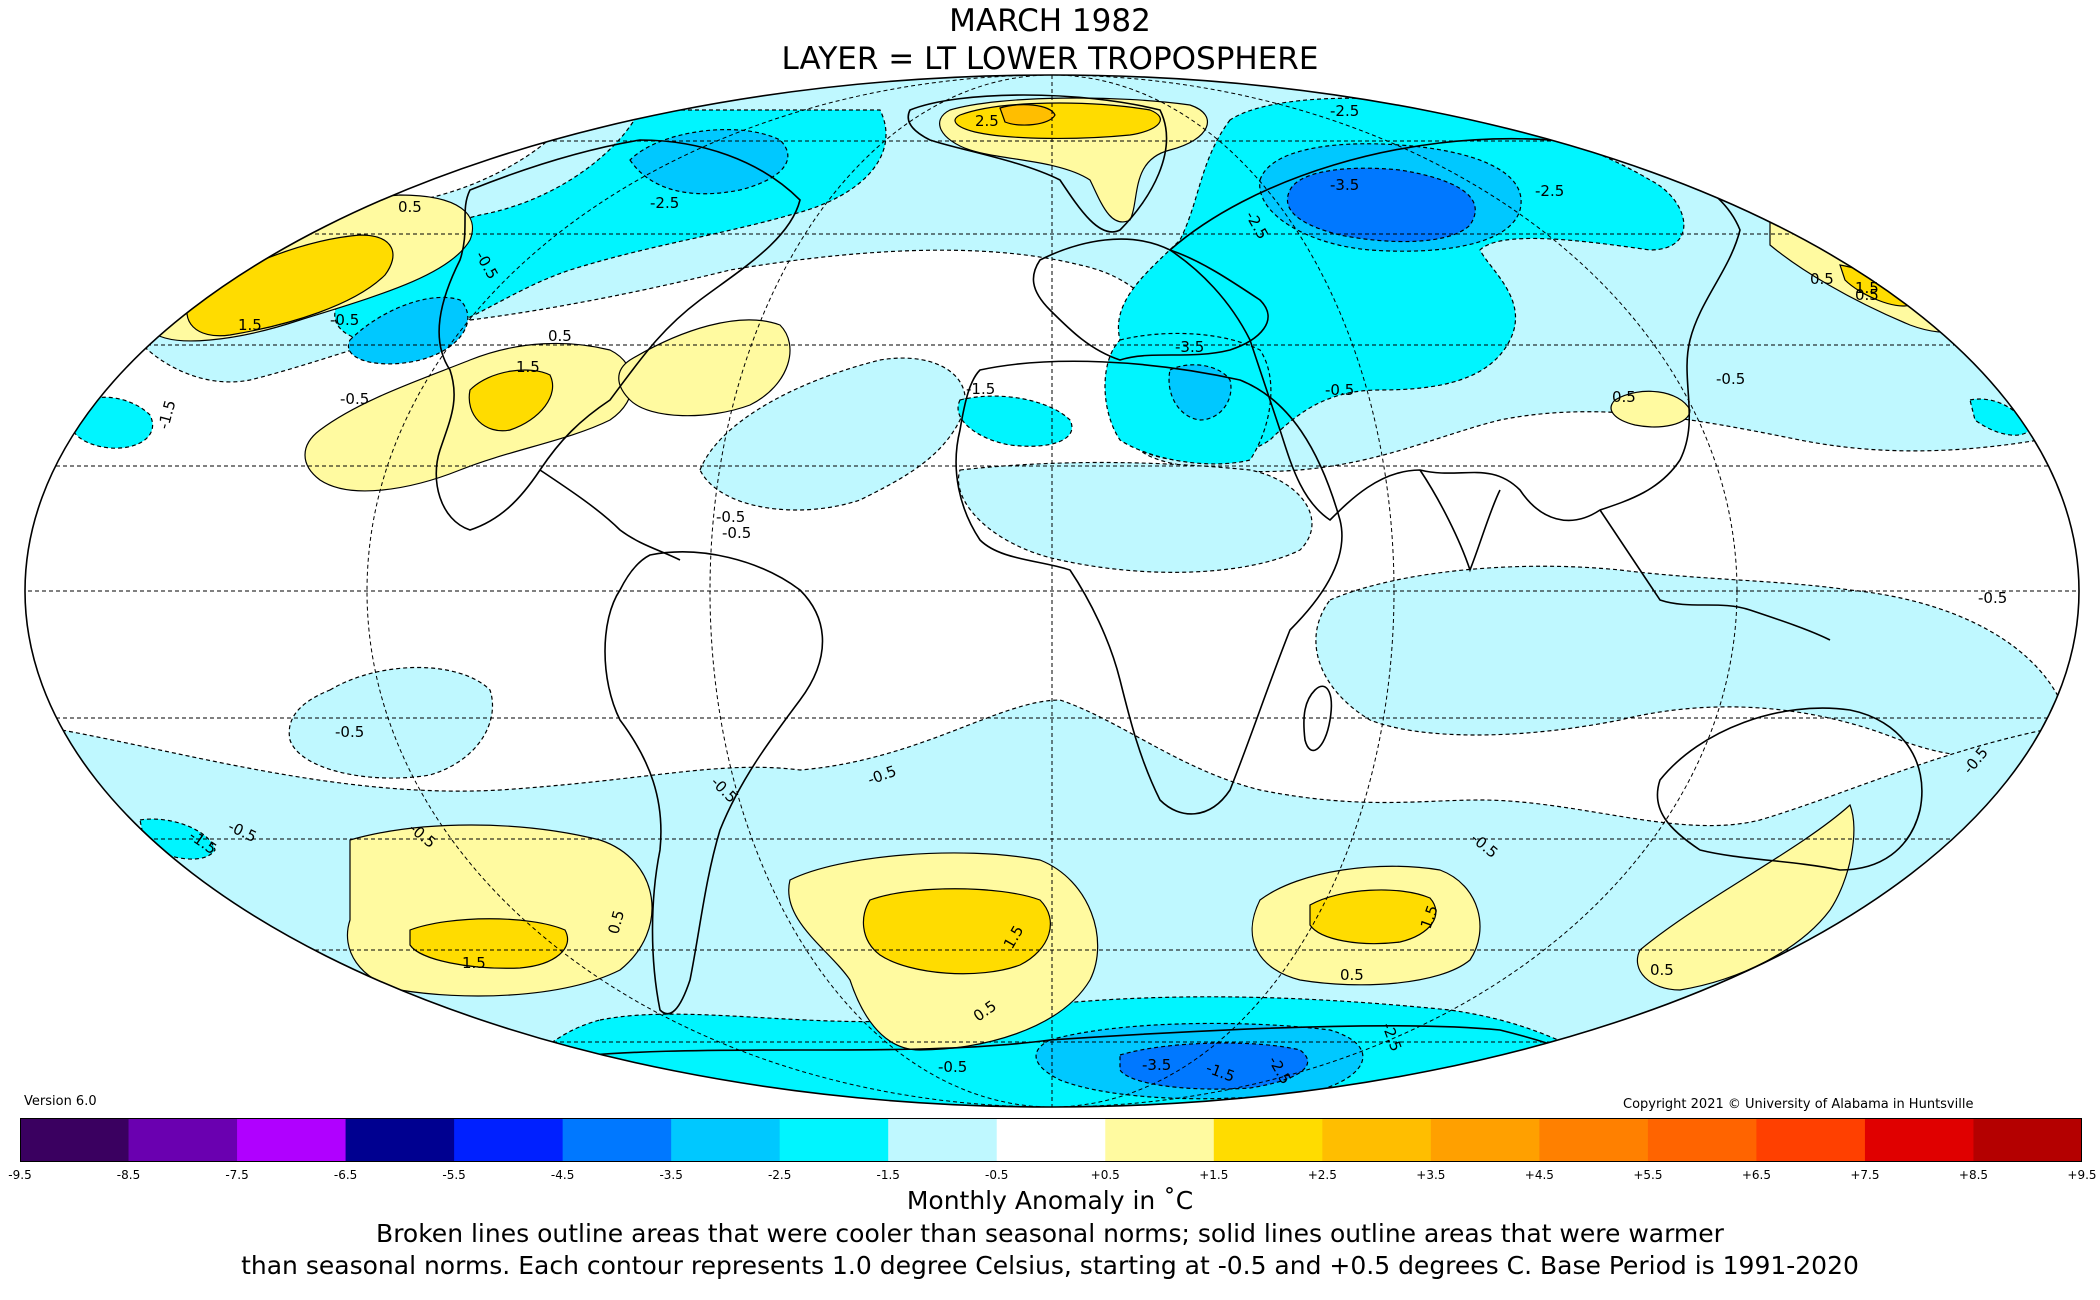  Describe the element at coordinates (1322, 1175) in the screenshot. I see `colorbar-tick-label: +2.5` at that location.